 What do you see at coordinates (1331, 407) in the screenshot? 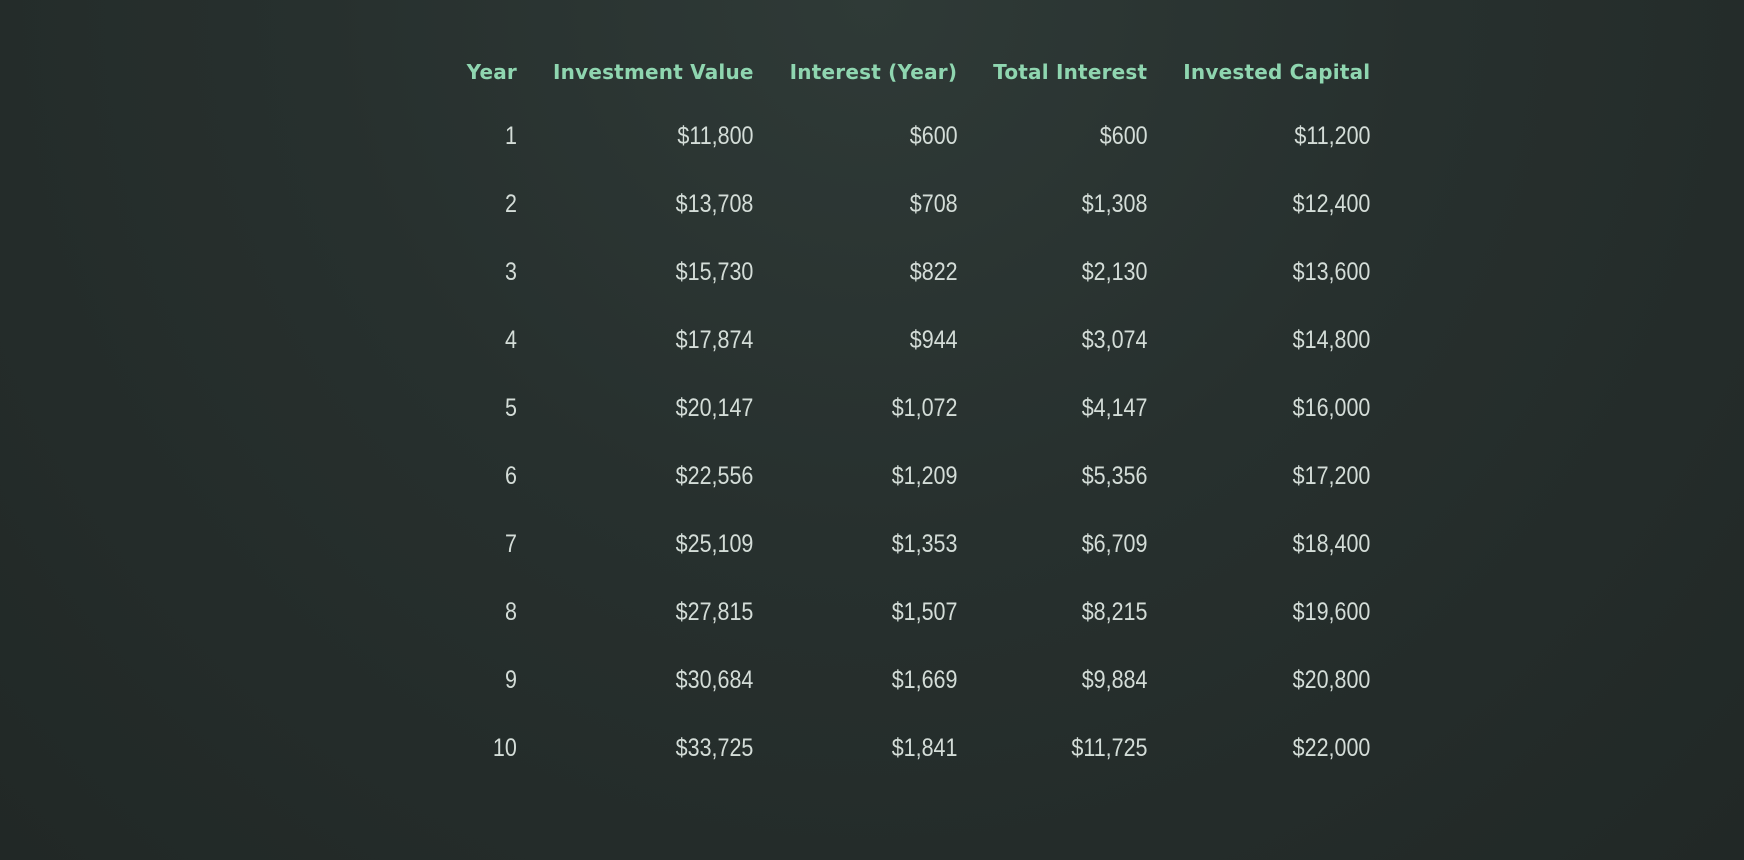
I see `invested-capital-cell-value: $16,000` at bounding box center [1331, 407].